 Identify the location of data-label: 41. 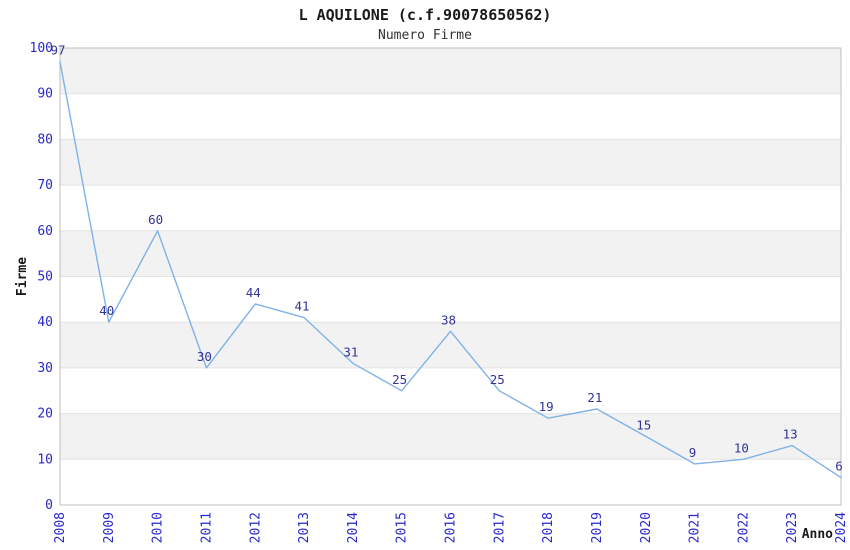
(302, 306).